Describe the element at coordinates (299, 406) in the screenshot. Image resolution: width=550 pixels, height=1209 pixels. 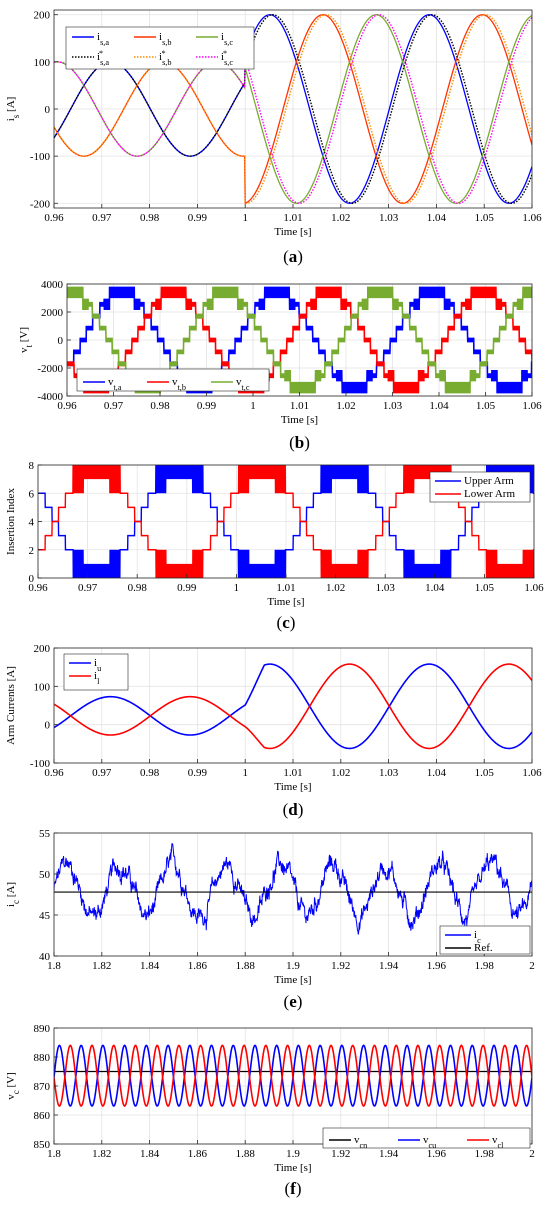
I see `x-tick-label: 1.01` at that location.